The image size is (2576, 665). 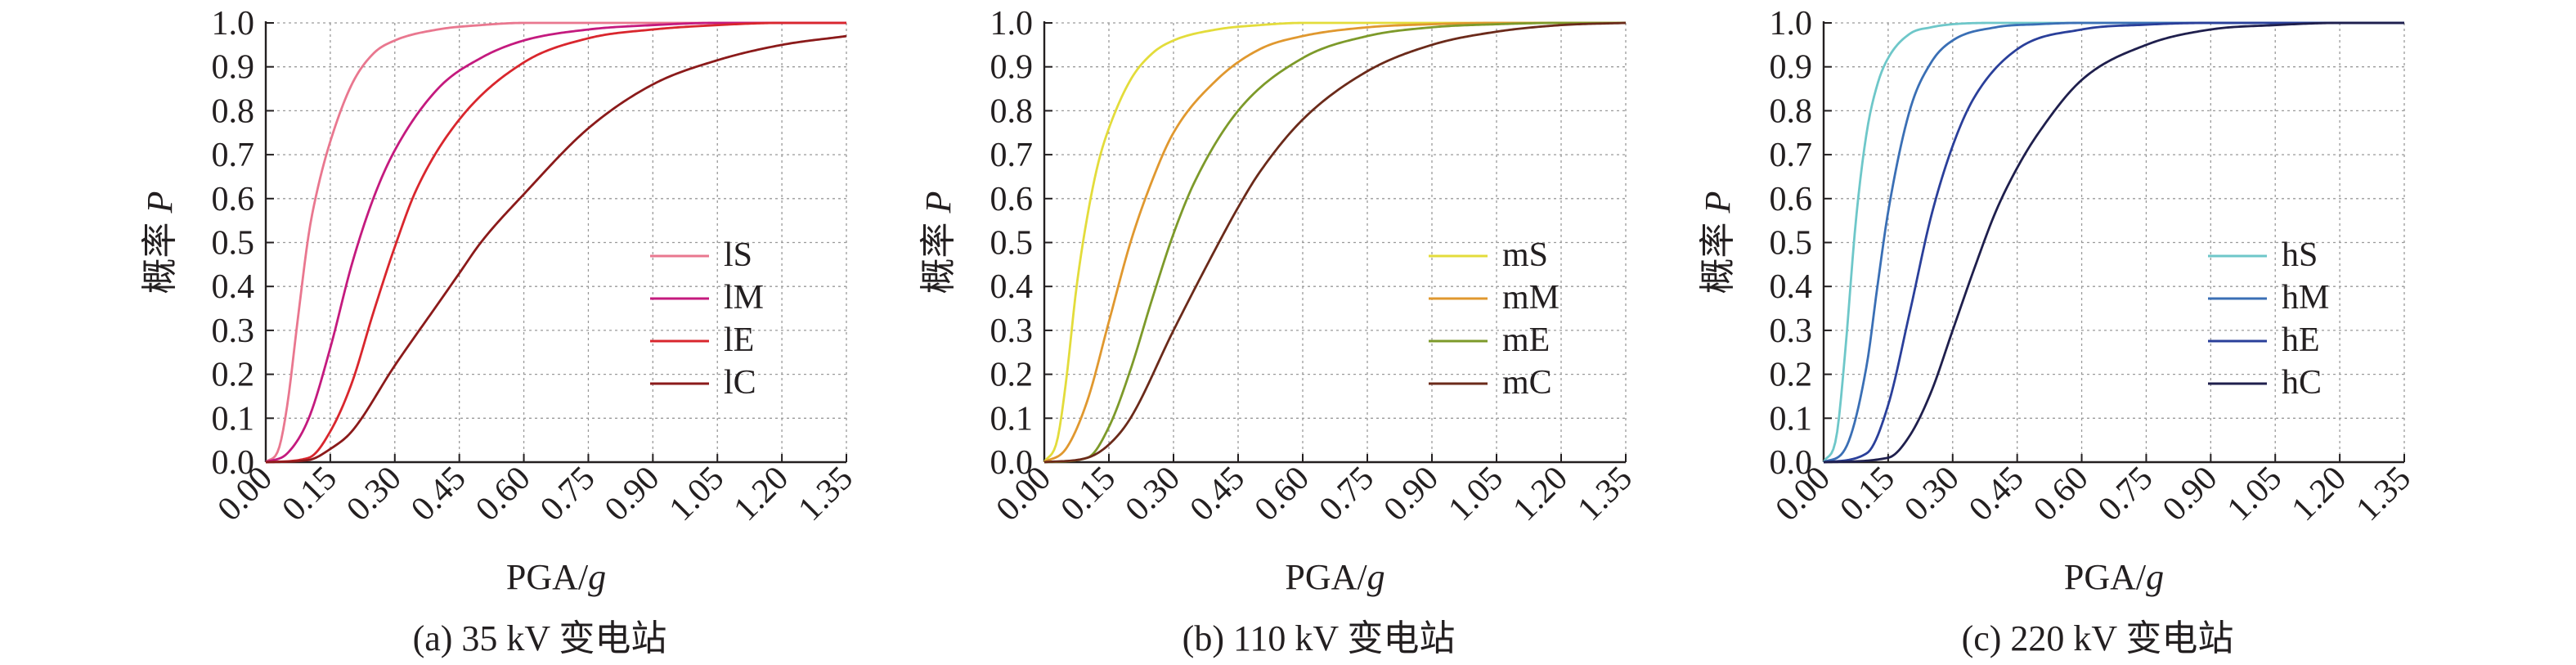 I want to click on legend-label: hS, so click(x=2300, y=255).